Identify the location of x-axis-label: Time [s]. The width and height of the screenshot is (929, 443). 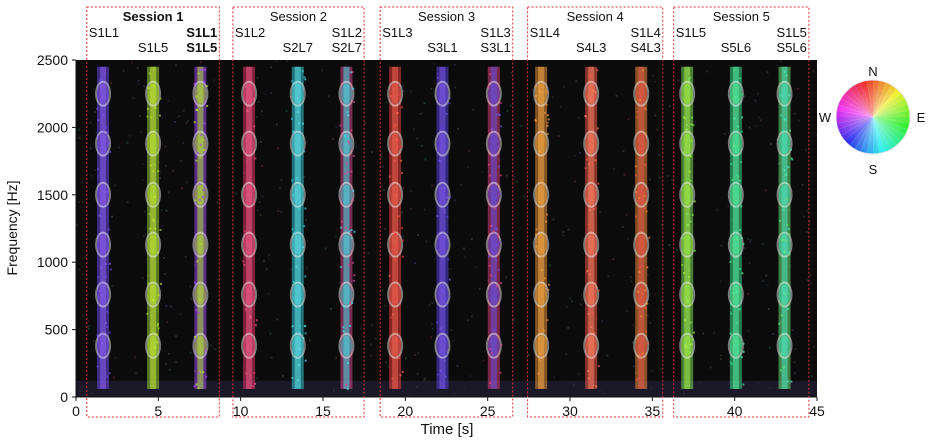
(447, 429).